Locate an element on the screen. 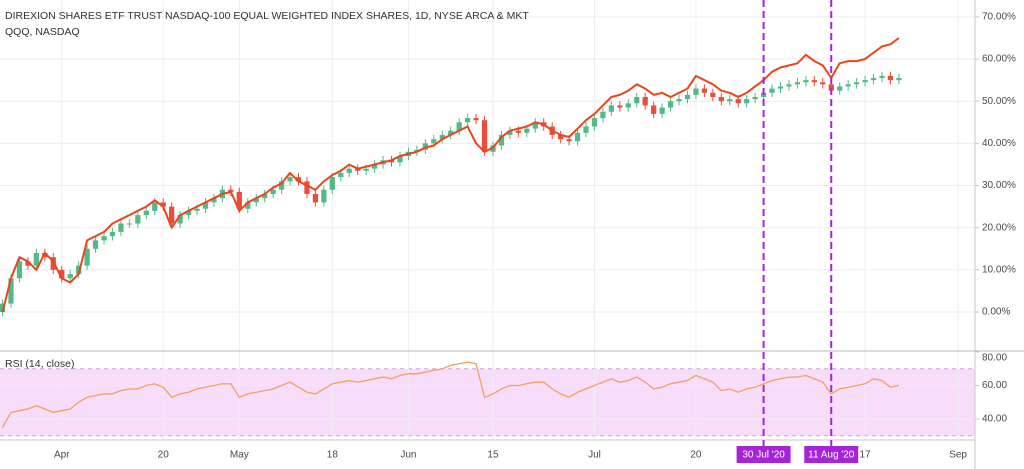  rsi-band is located at coordinates (487, 402).